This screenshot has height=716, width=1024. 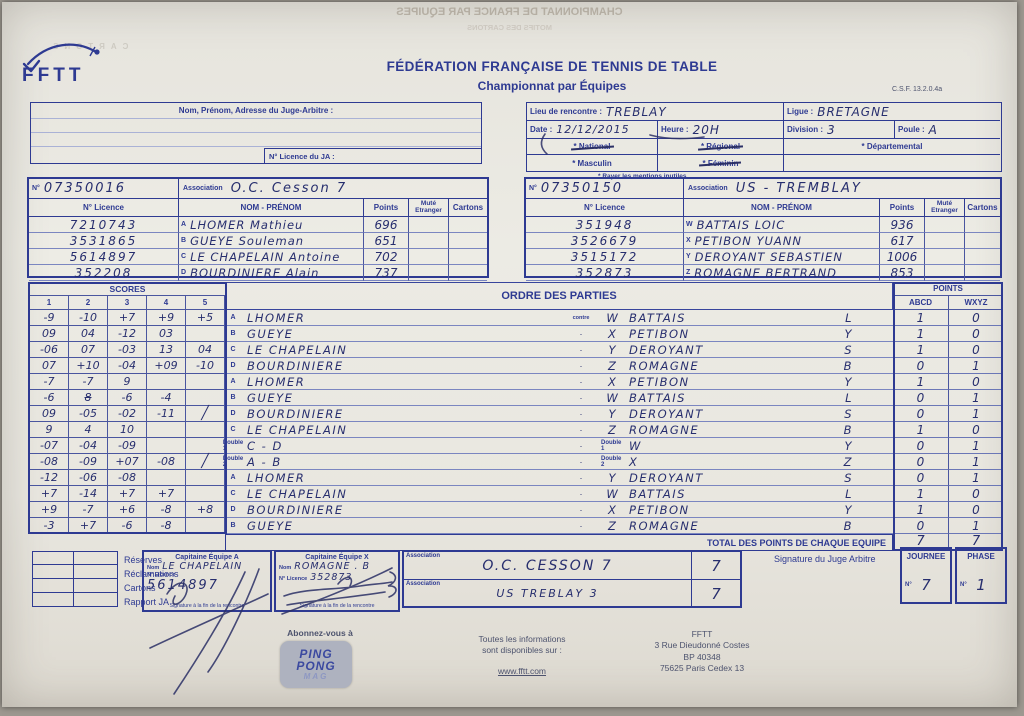 I want to click on player-name: ROMAGNE BERTRAND, so click(x=766, y=272).